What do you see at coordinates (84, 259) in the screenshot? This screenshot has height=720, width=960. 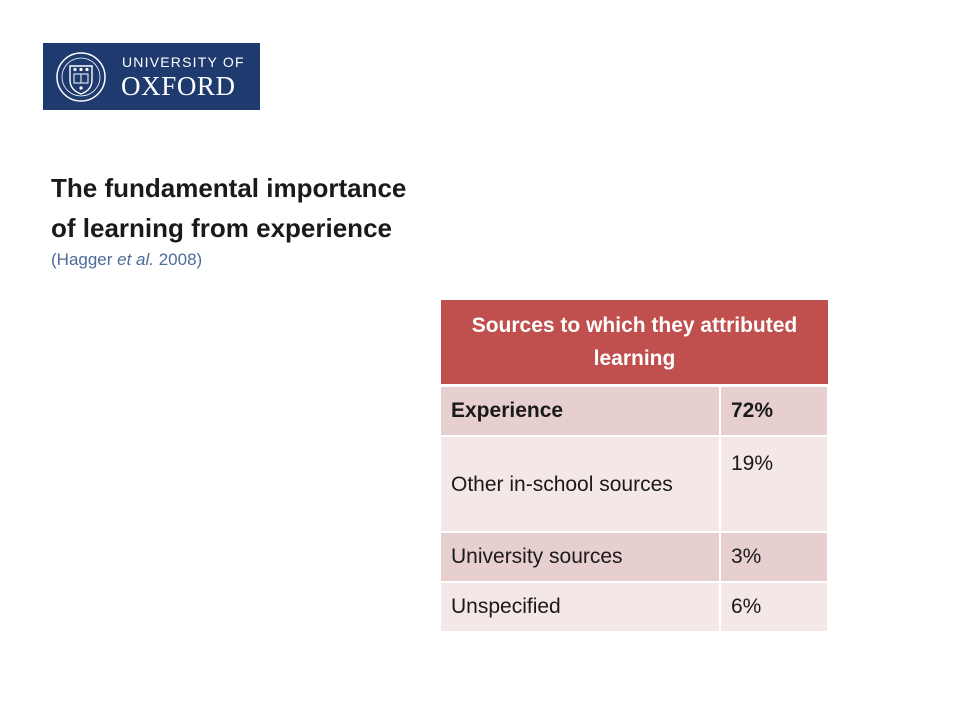 I see `citation-prefix: (Hagger` at bounding box center [84, 259].